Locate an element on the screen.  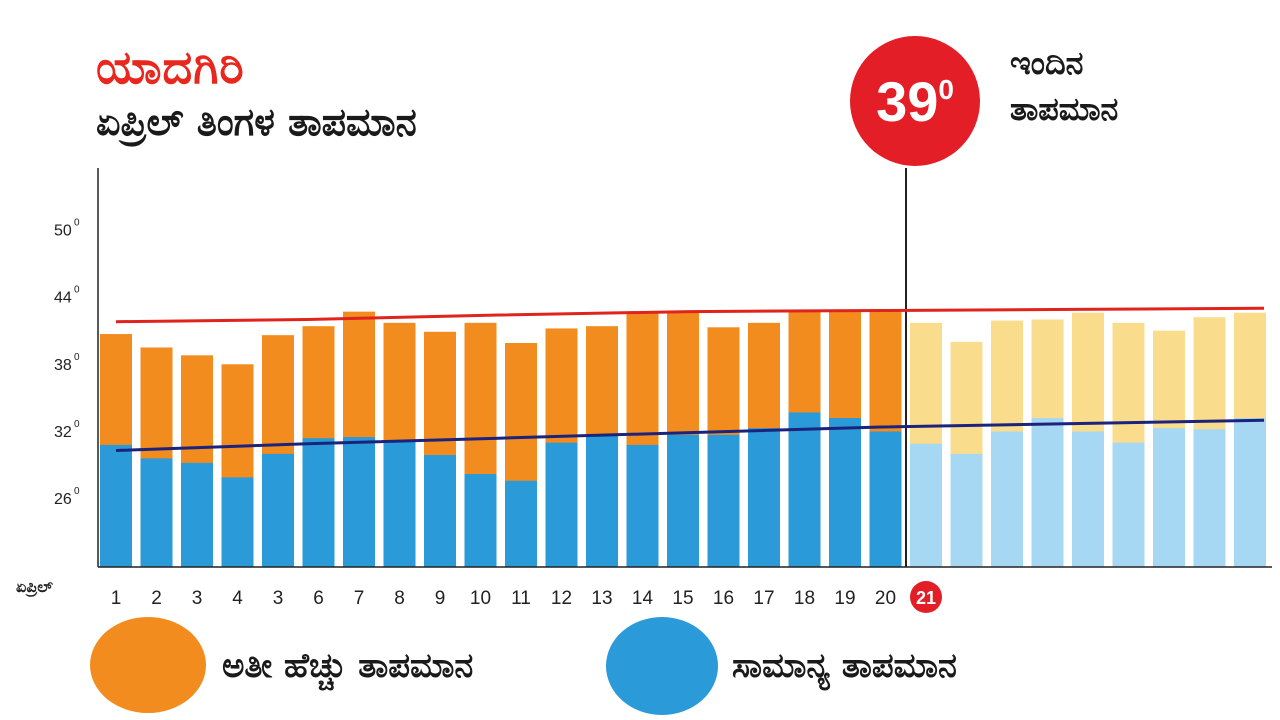
legend-swatch-normal is located at coordinates (662, 666).